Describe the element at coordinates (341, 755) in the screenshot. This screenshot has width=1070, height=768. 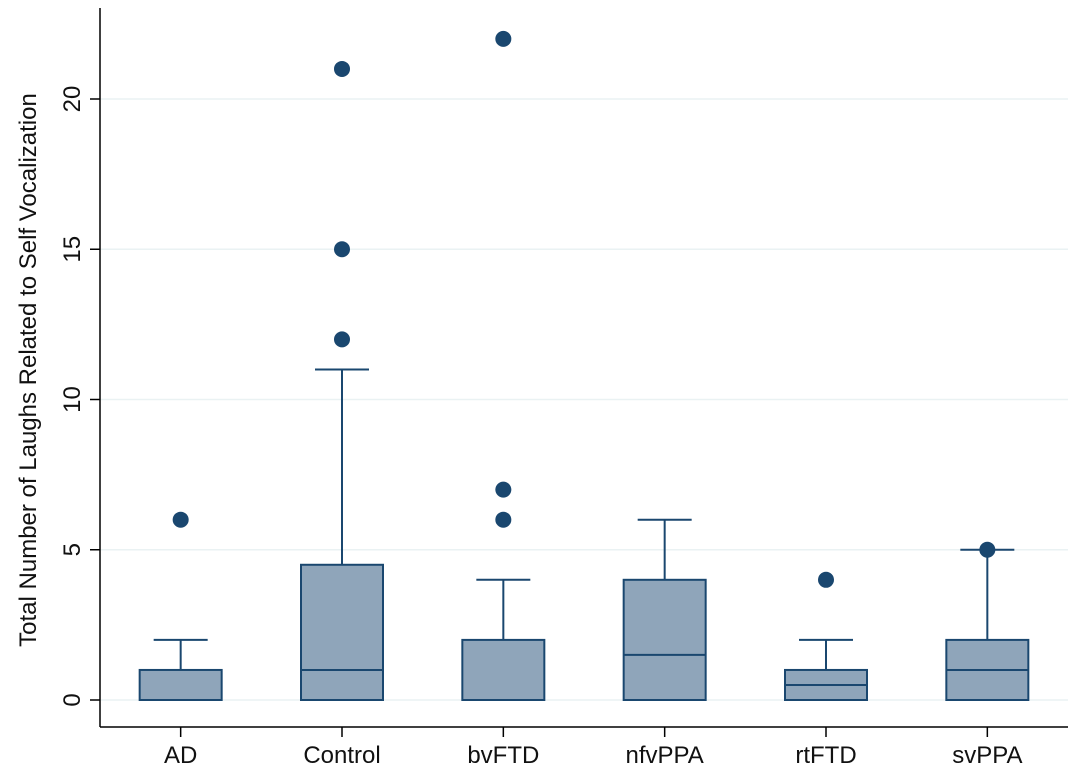
I see `x-tick-label: Control` at that location.